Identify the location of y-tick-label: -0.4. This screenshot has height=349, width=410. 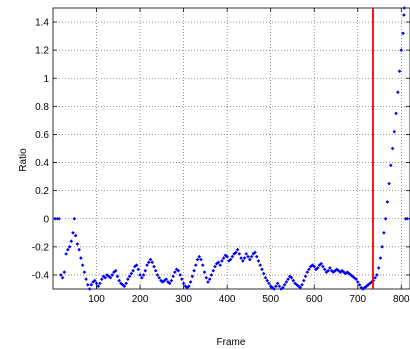
(41, 275).